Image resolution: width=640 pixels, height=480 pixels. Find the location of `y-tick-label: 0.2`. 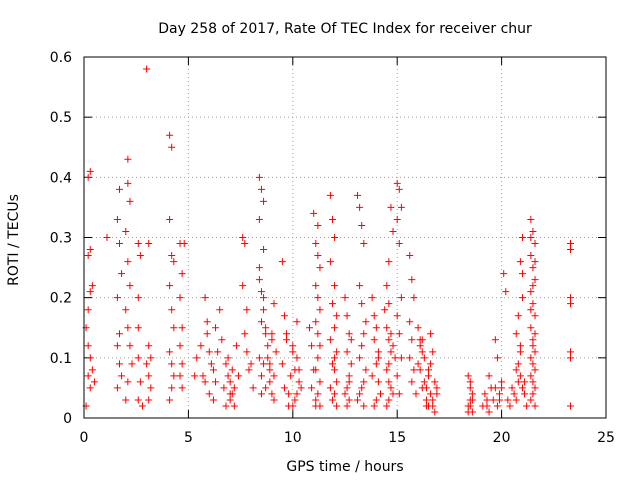

y-tick-label: 0.2 is located at coordinates (61, 299).